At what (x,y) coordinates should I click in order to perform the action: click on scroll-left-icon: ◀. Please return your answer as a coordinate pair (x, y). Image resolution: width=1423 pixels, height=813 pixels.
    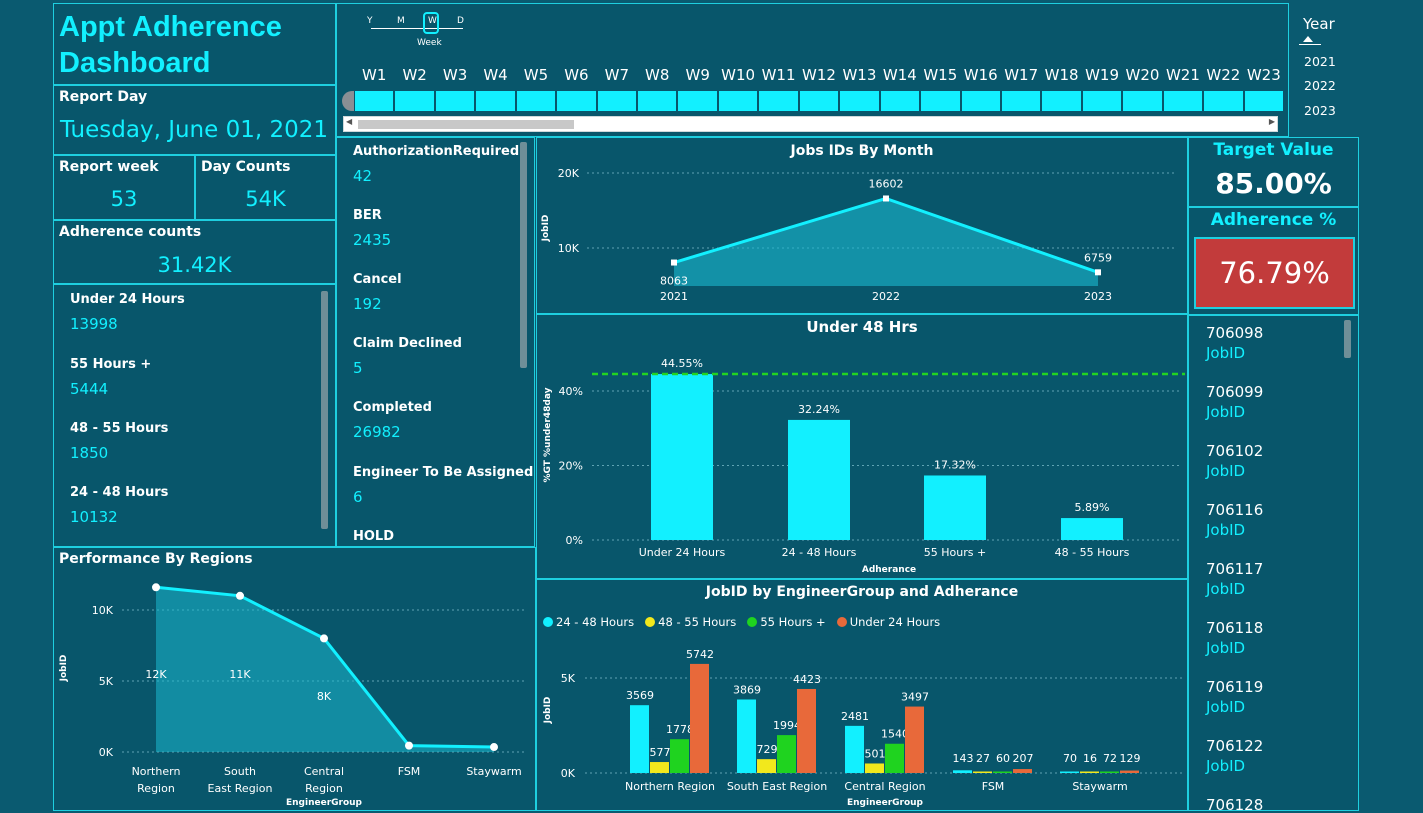
    Looking at the image, I should click on (349, 121).